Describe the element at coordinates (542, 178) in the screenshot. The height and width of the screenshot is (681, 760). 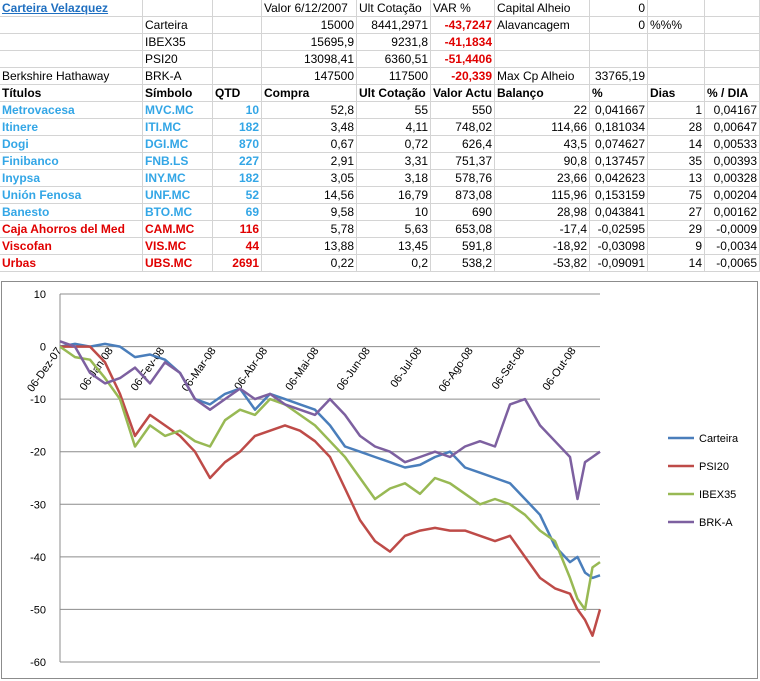
I see `cell-r10-c6: 23,66` at that location.